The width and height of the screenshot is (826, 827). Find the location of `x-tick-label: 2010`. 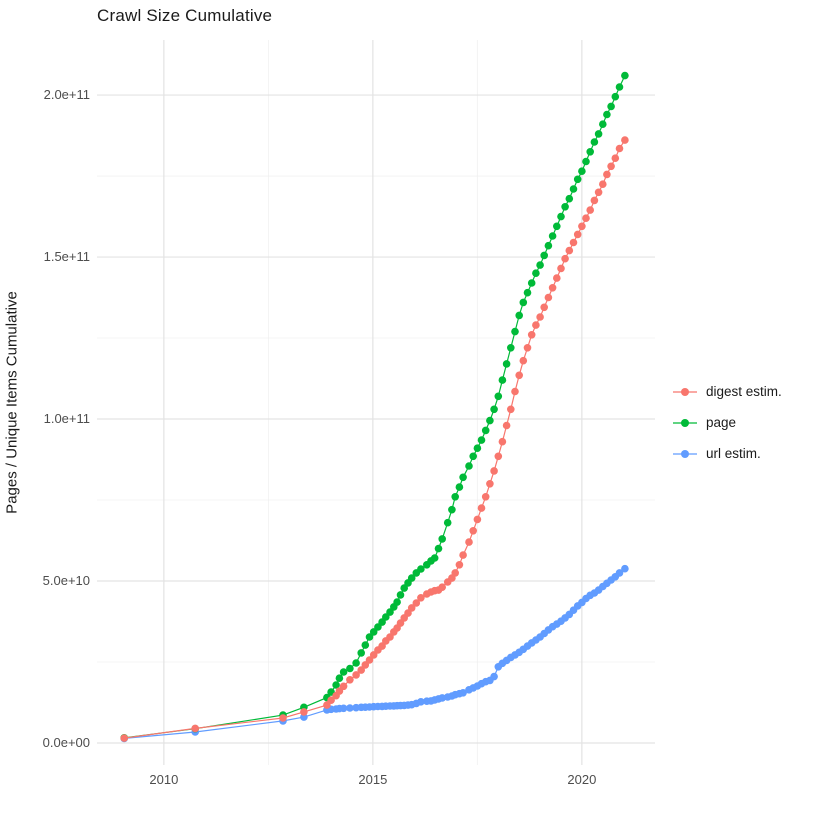

x-tick-label: 2010 is located at coordinates (164, 779).